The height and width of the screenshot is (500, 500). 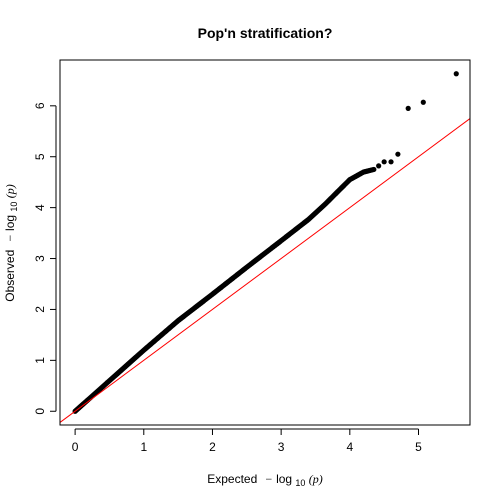 I want to click on y-tick-label: 1, so click(x=40, y=360).